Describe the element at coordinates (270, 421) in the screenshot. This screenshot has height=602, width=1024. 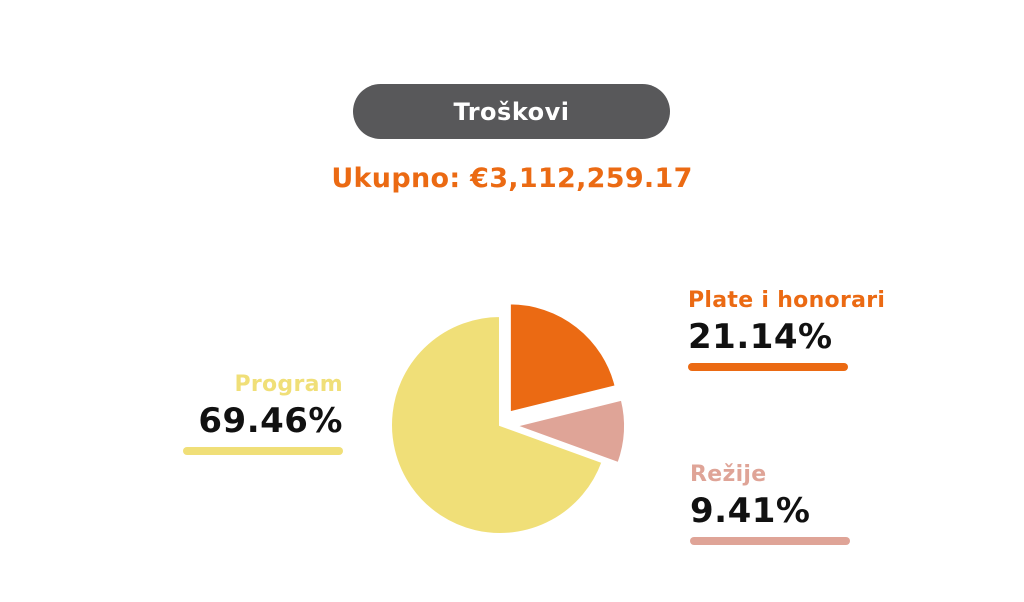
I see `slice-percent-program: 69.46%` at that location.